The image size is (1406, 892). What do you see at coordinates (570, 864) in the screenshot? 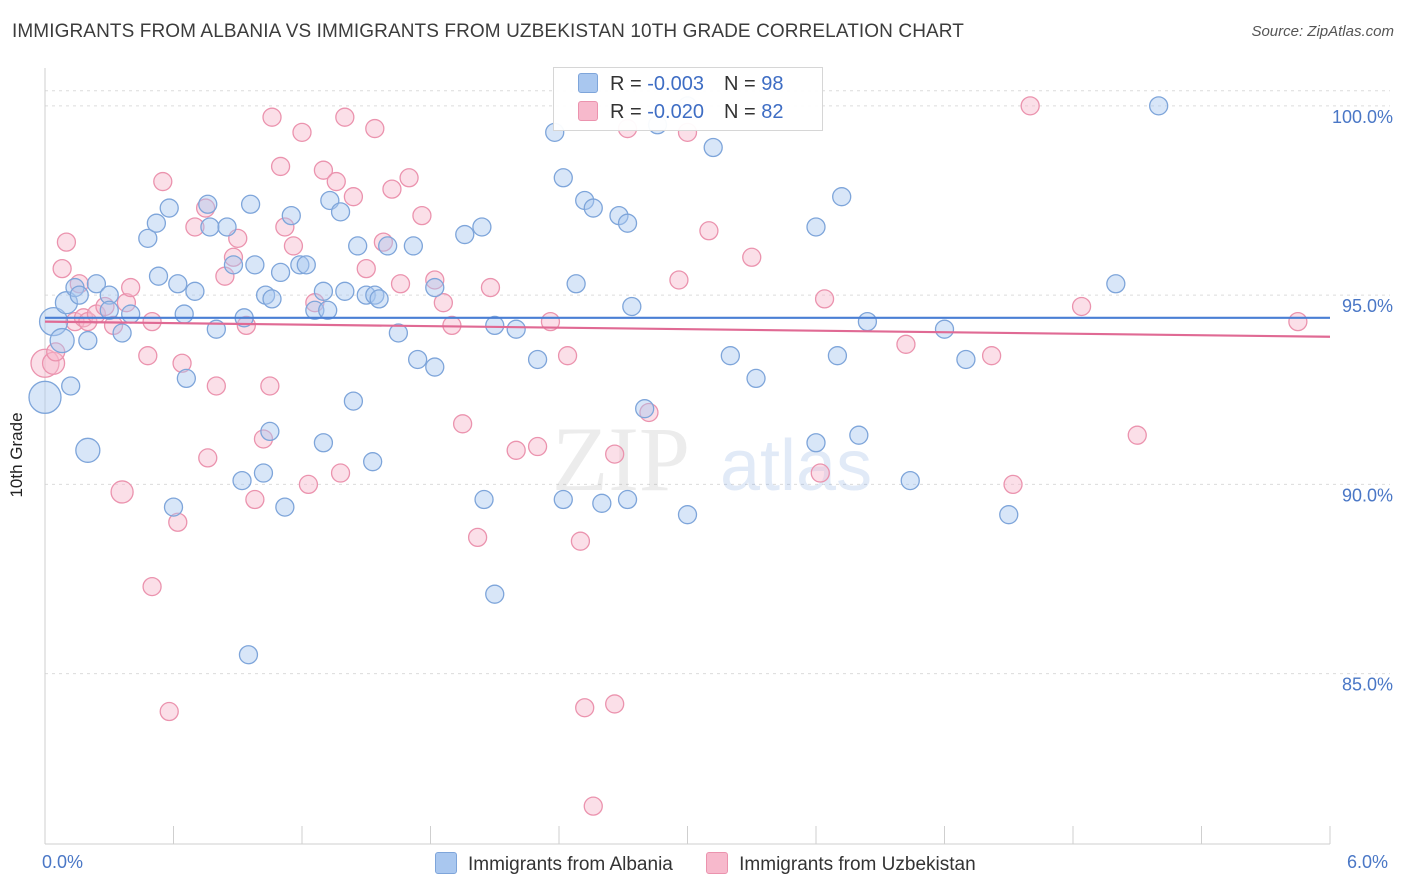
I see `legend-label-albania: Immigrants from Albania` at bounding box center [570, 864].